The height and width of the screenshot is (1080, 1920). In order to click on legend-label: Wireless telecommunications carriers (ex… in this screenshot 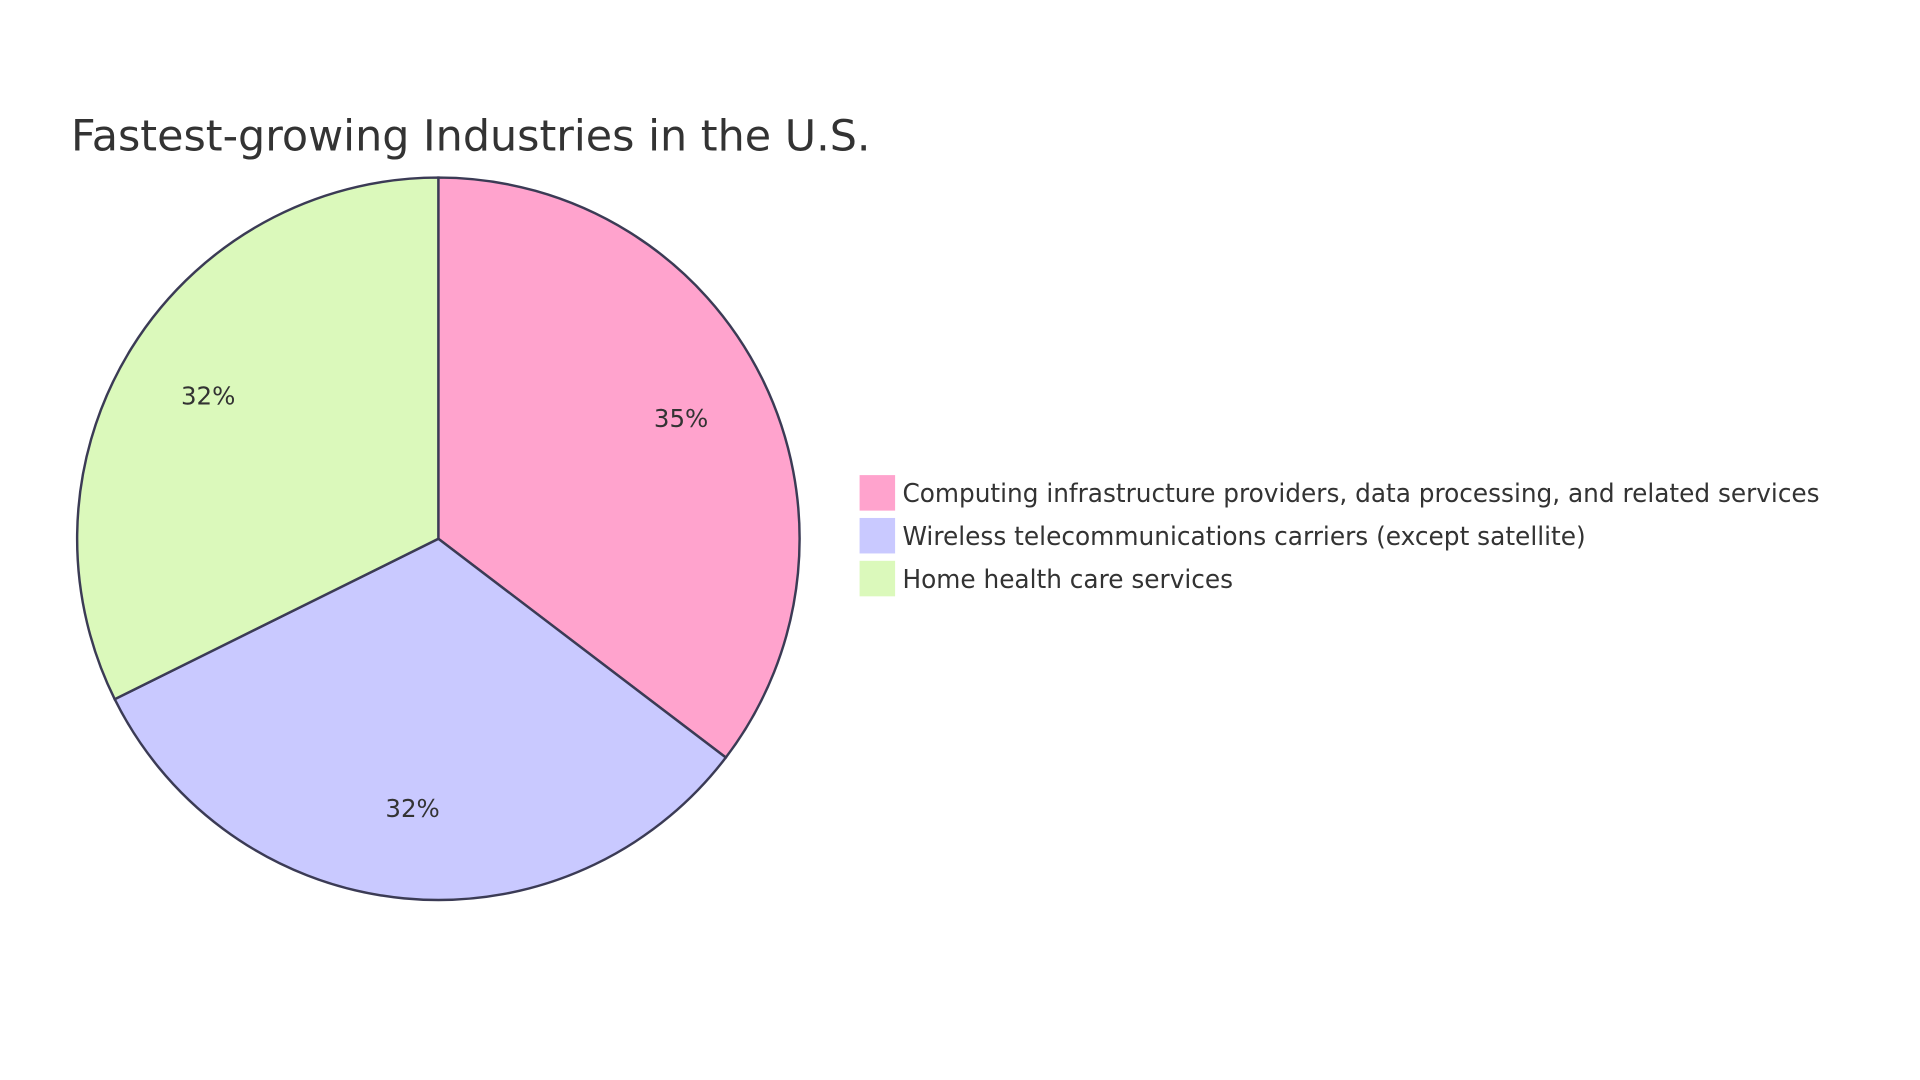, I will do `click(1243, 537)`.